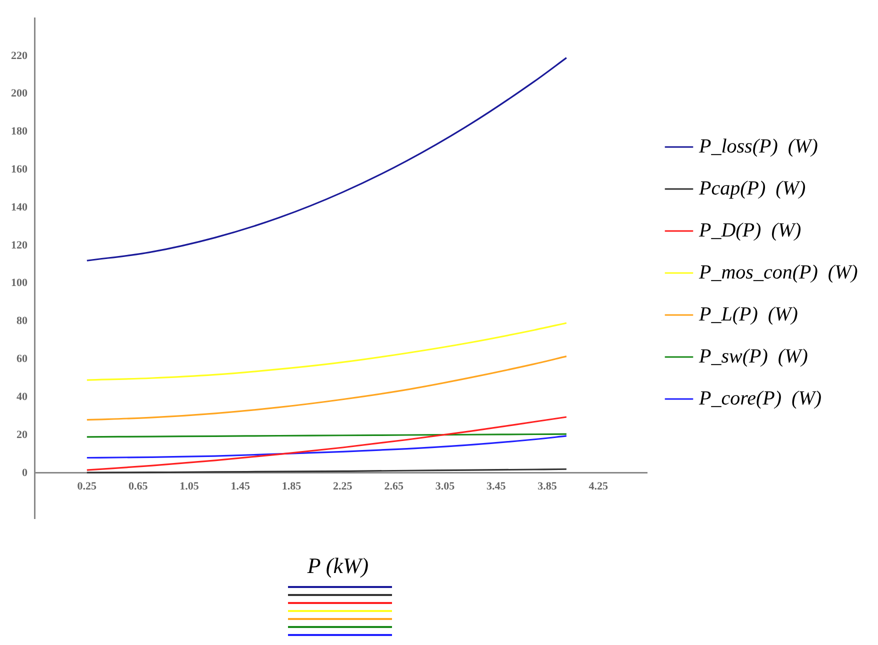  Describe the element at coordinates (753, 356) in the screenshot. I see `legend-label: P_sw(P) (W)` at that location.